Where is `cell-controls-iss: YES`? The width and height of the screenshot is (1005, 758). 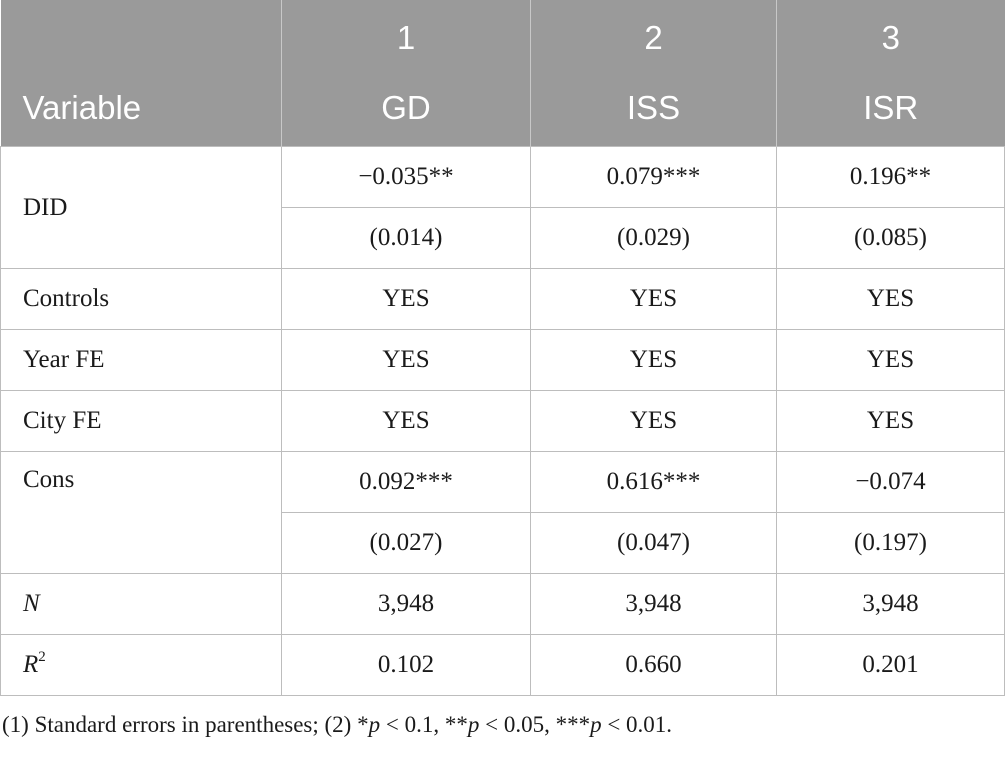
cell-controls-iss: YES is located at coordinates (653, 299).